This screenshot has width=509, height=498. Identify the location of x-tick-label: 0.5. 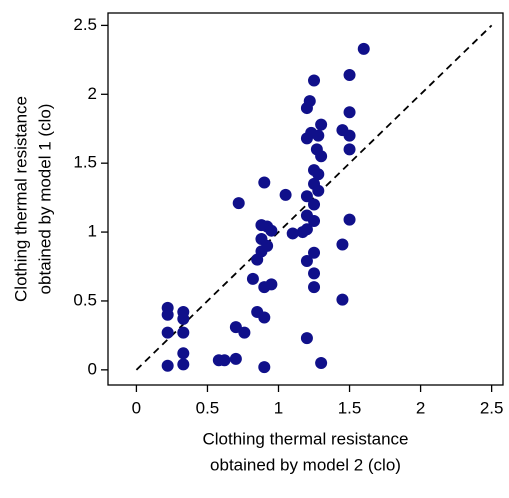
(208, 407).